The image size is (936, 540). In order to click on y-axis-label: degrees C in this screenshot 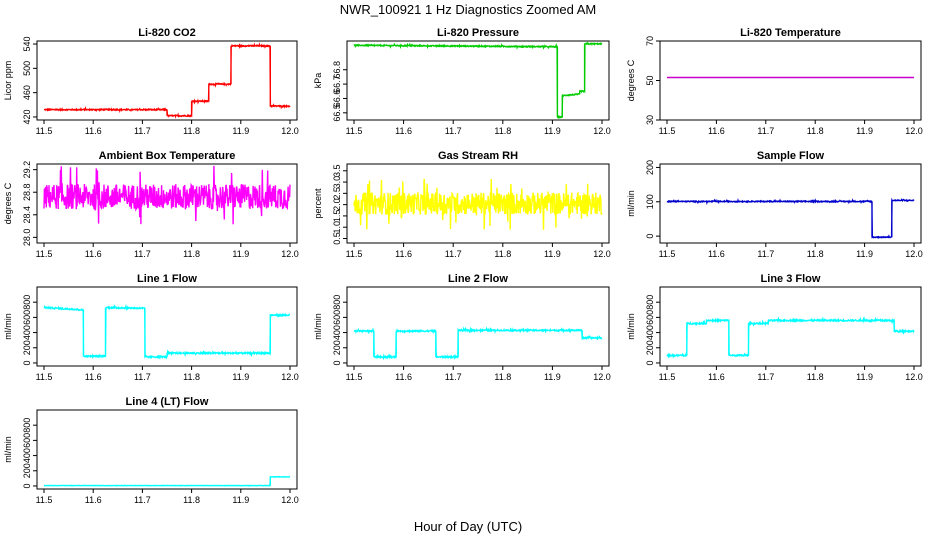, I will do `click(8, 203)`.